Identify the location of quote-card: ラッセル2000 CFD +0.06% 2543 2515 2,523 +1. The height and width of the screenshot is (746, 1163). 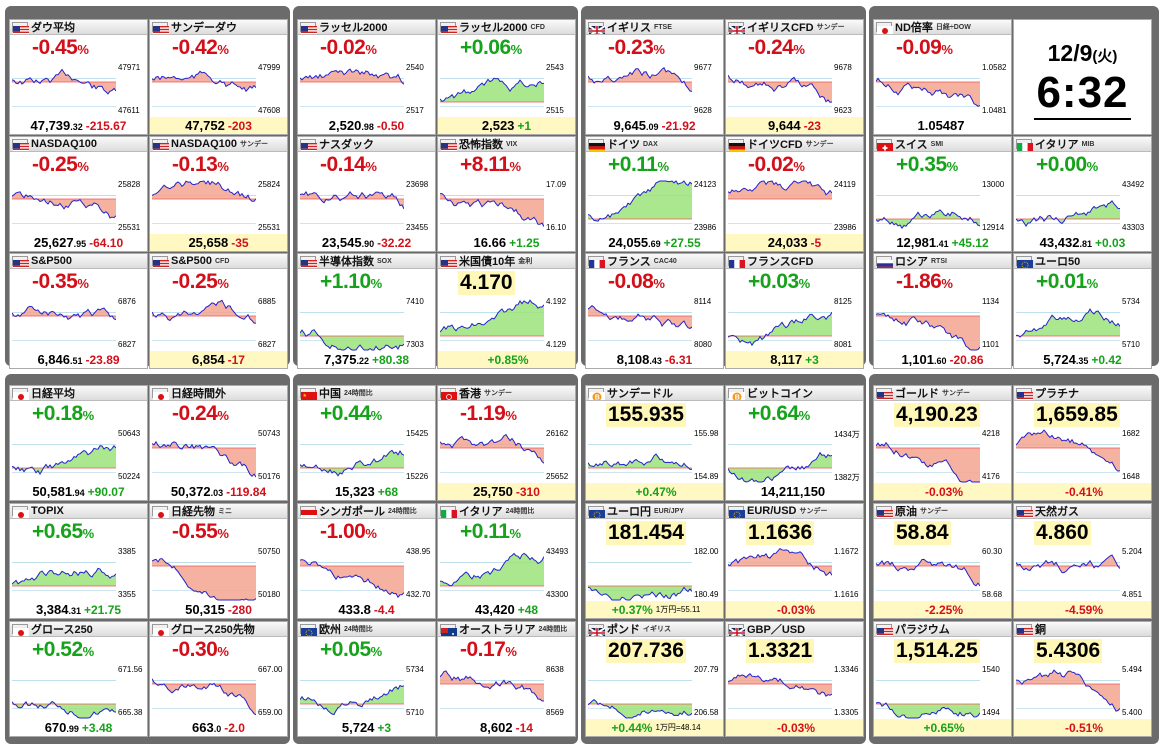
(506, 77).